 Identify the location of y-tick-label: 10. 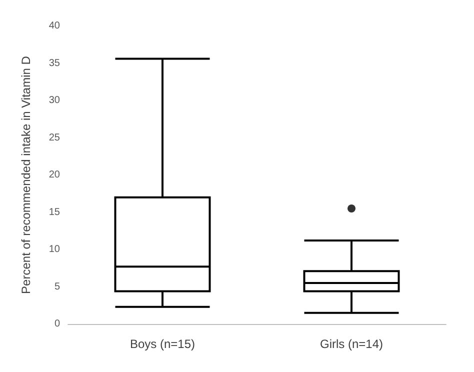
(54, 249).